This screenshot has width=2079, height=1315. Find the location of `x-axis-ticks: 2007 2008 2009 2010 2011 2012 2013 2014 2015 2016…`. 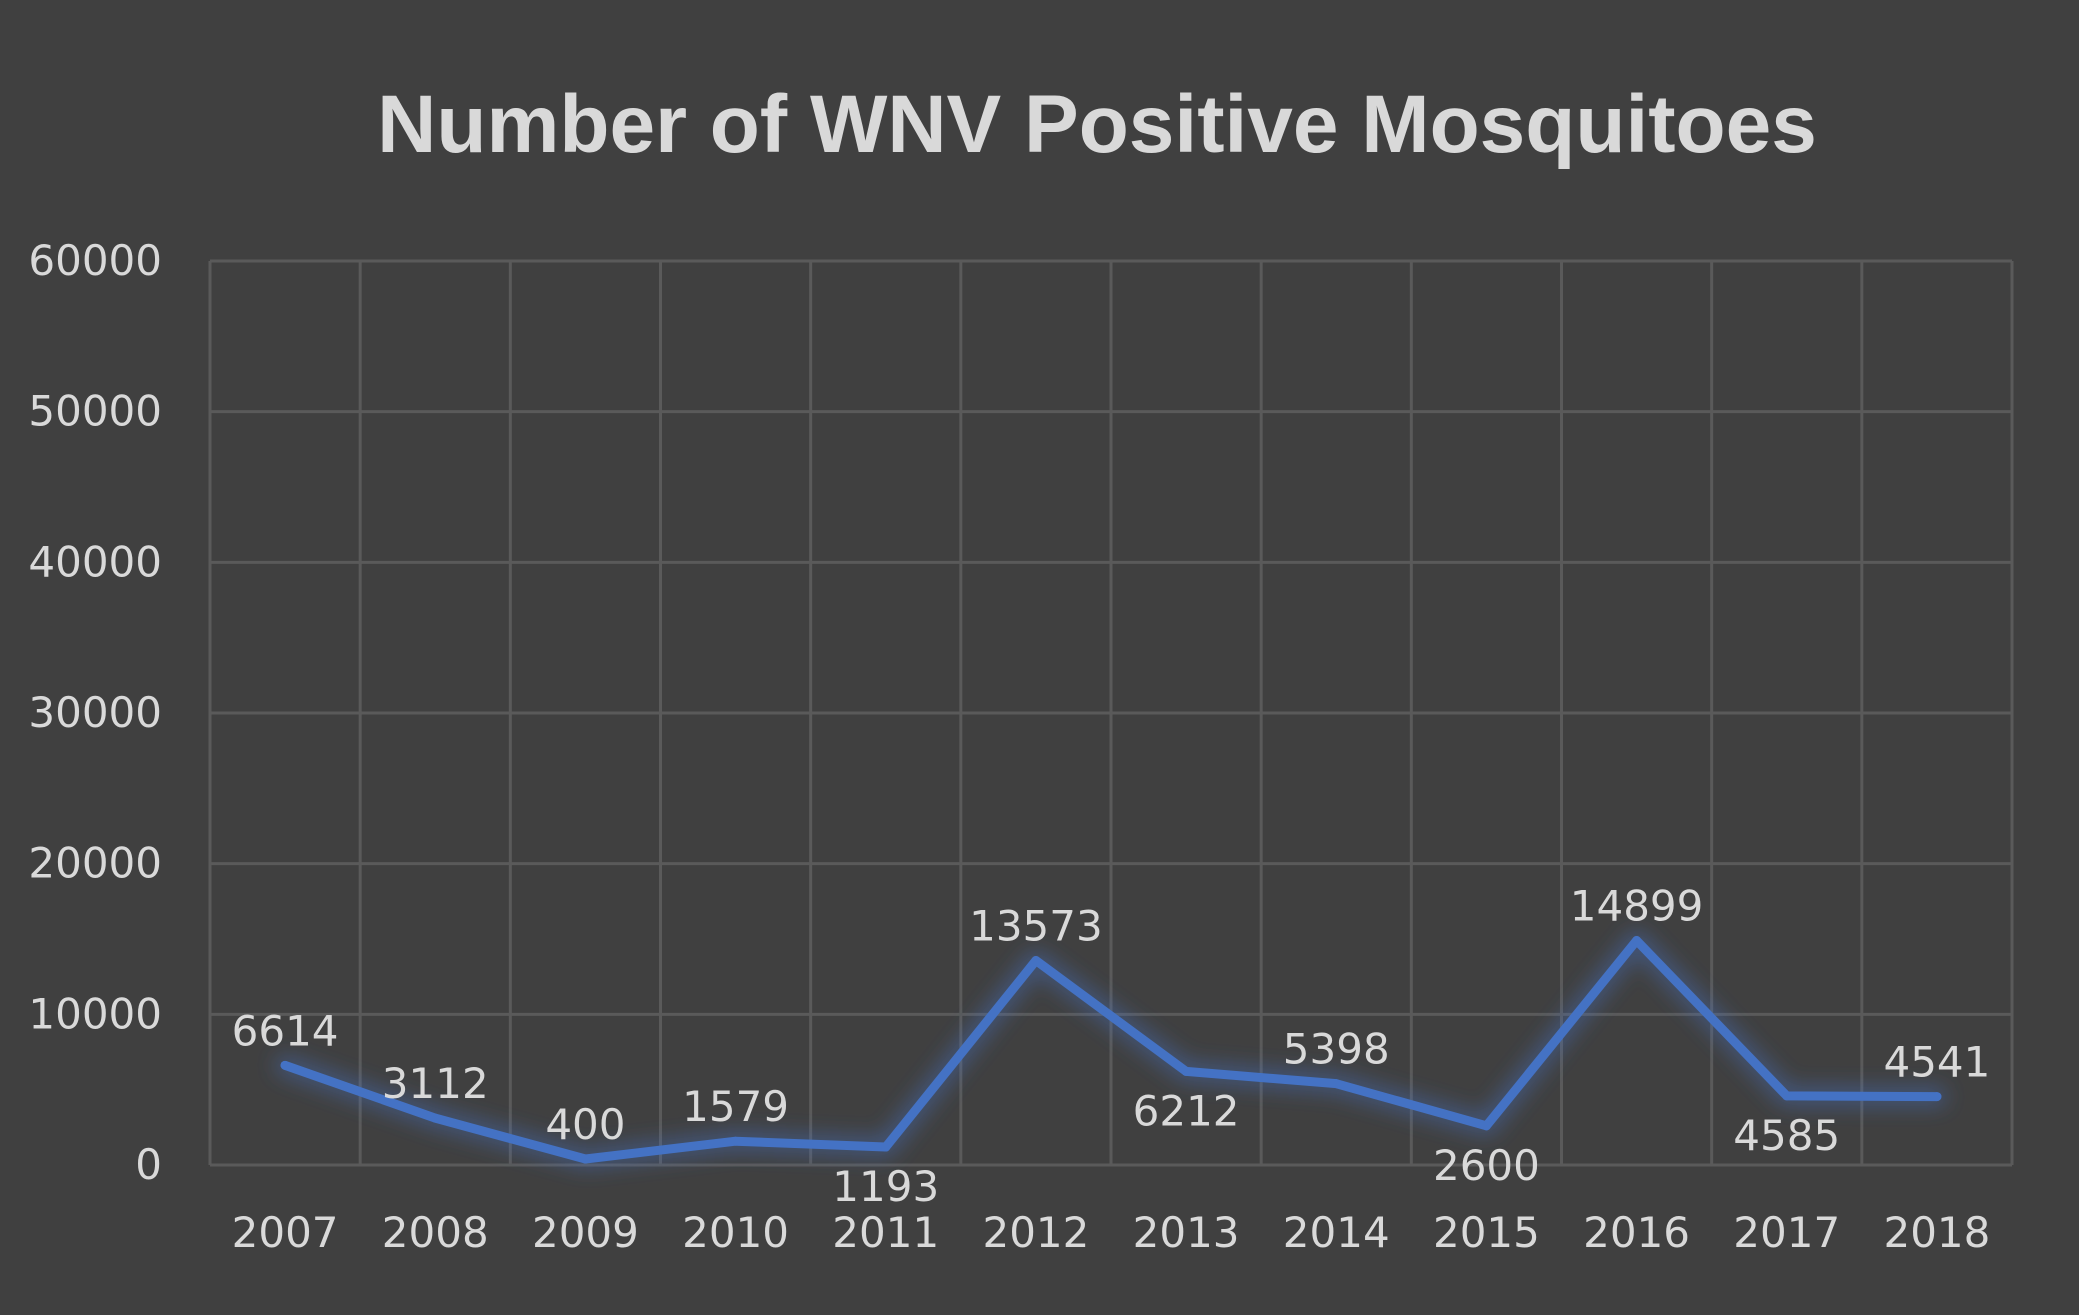

x-axis-ticks: 2007 2008 2009 2010 2011 2012 2013 2014 2015 2016… is located at coordinates (1111, 1232).